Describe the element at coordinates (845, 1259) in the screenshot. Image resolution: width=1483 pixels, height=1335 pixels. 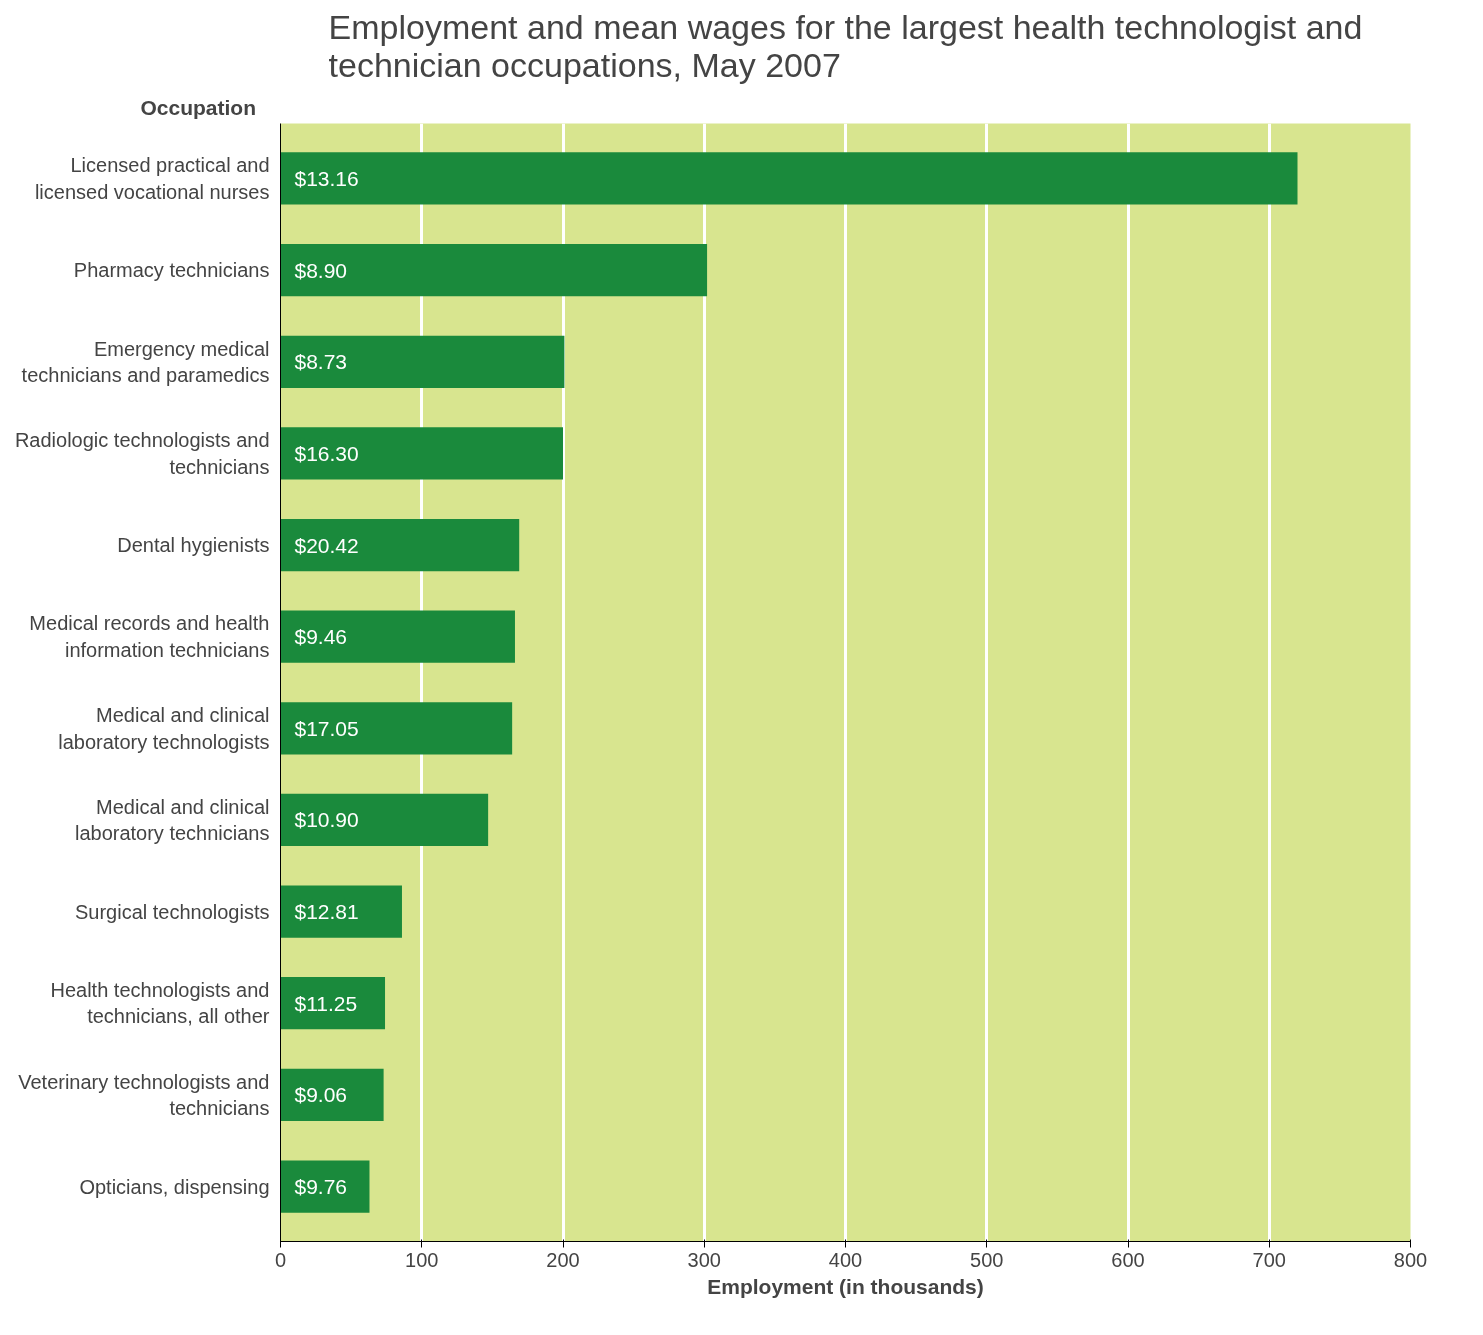
I see `x-tick-label: 400` at that location.